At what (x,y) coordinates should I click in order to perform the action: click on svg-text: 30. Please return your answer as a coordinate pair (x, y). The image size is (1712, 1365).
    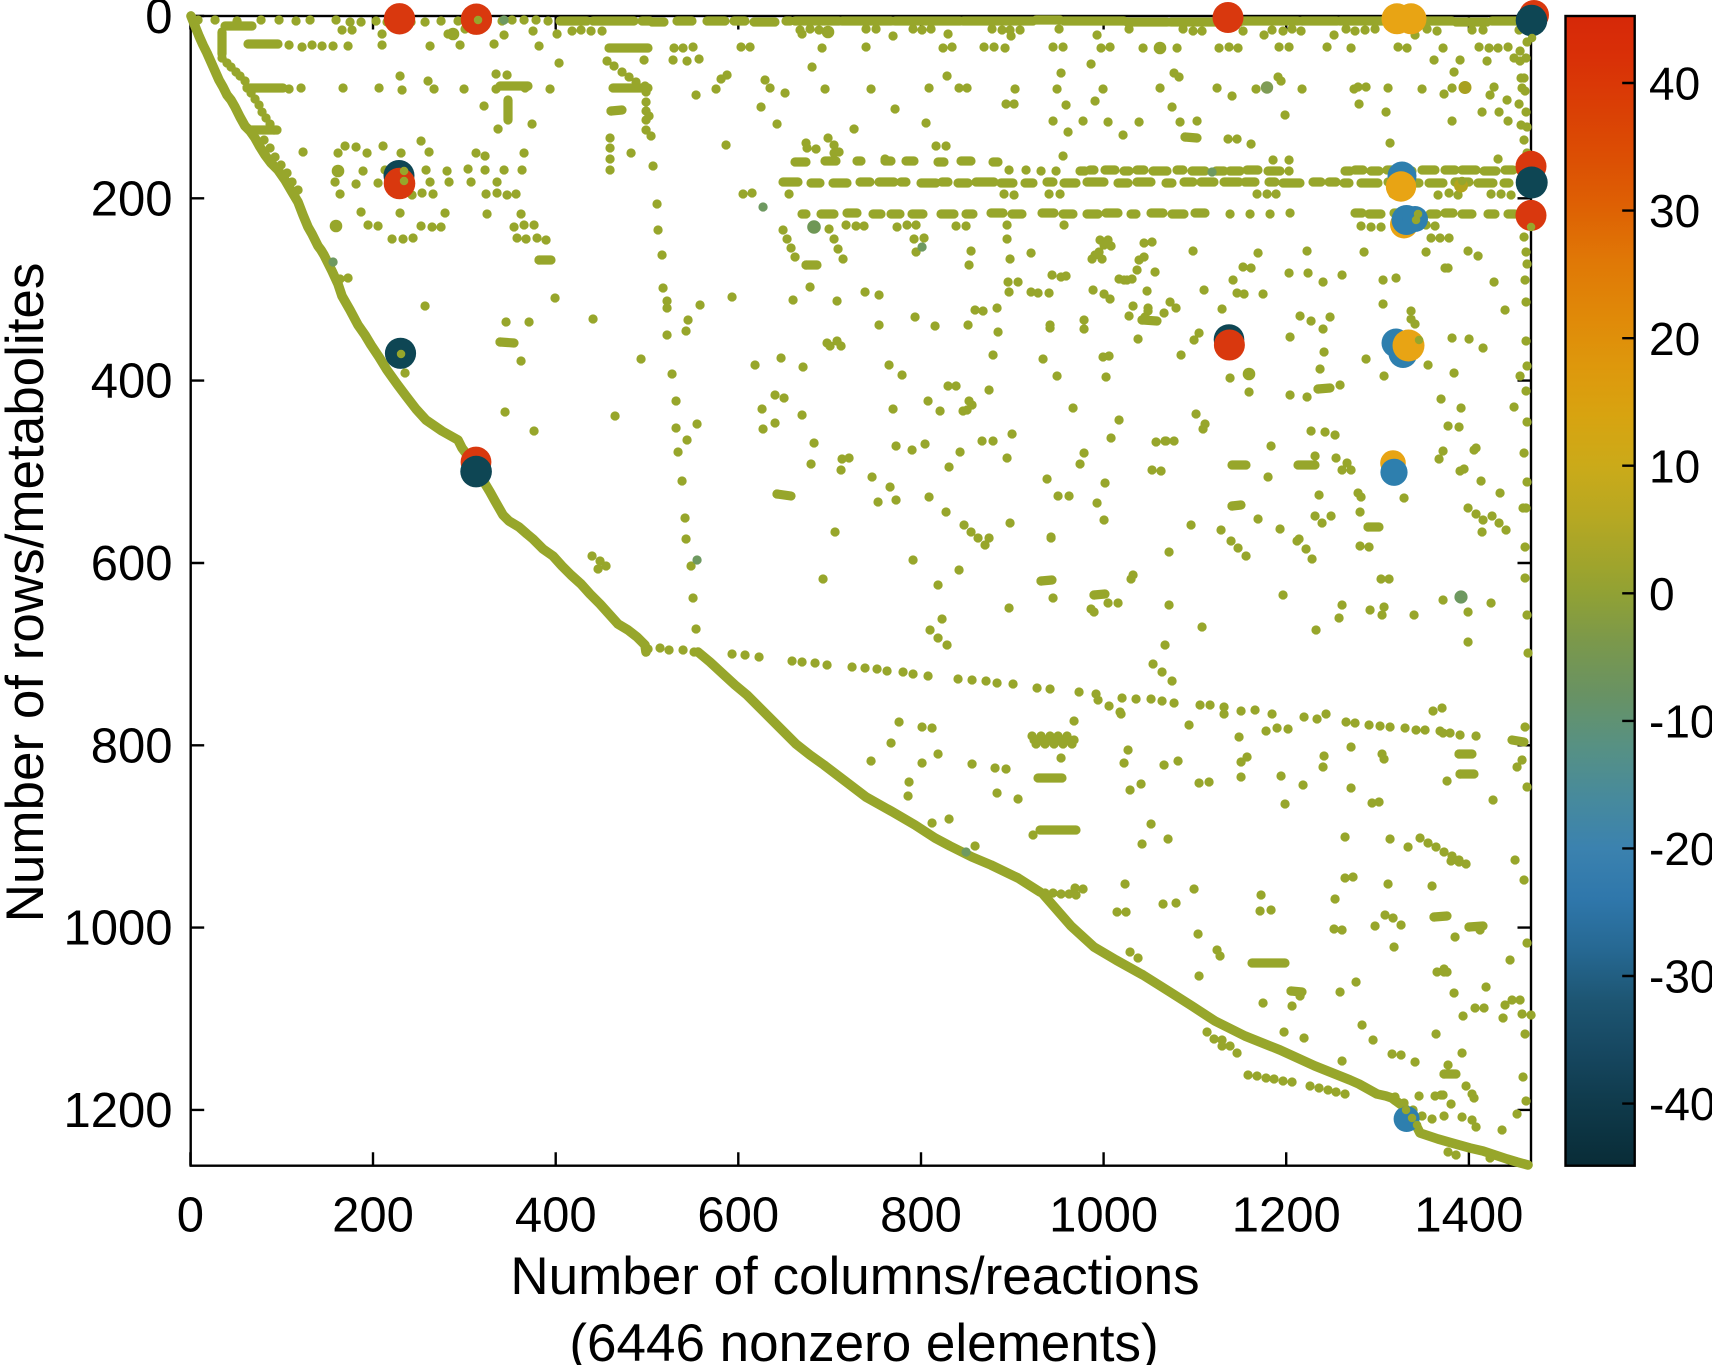
    Looking at the image, I should click on (1674, 211).